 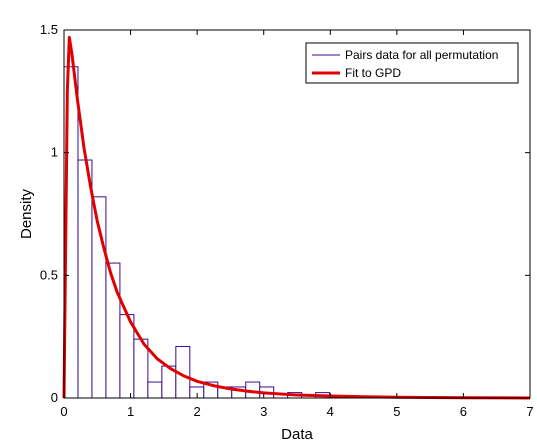 I want to click on y-tick-label-0: 0, so click(x=54, y=397).